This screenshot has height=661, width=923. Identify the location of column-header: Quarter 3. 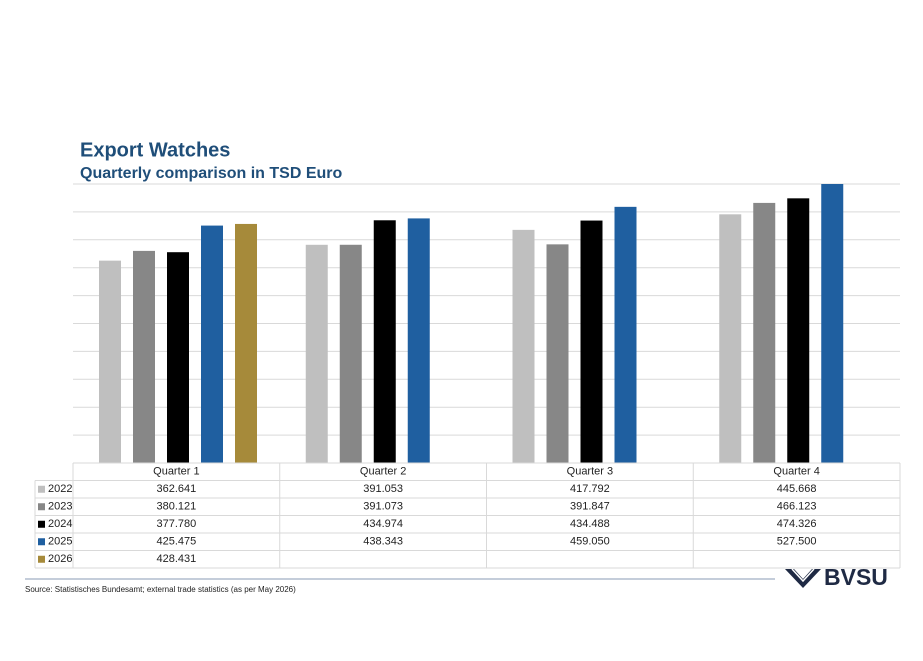
(590, 472).